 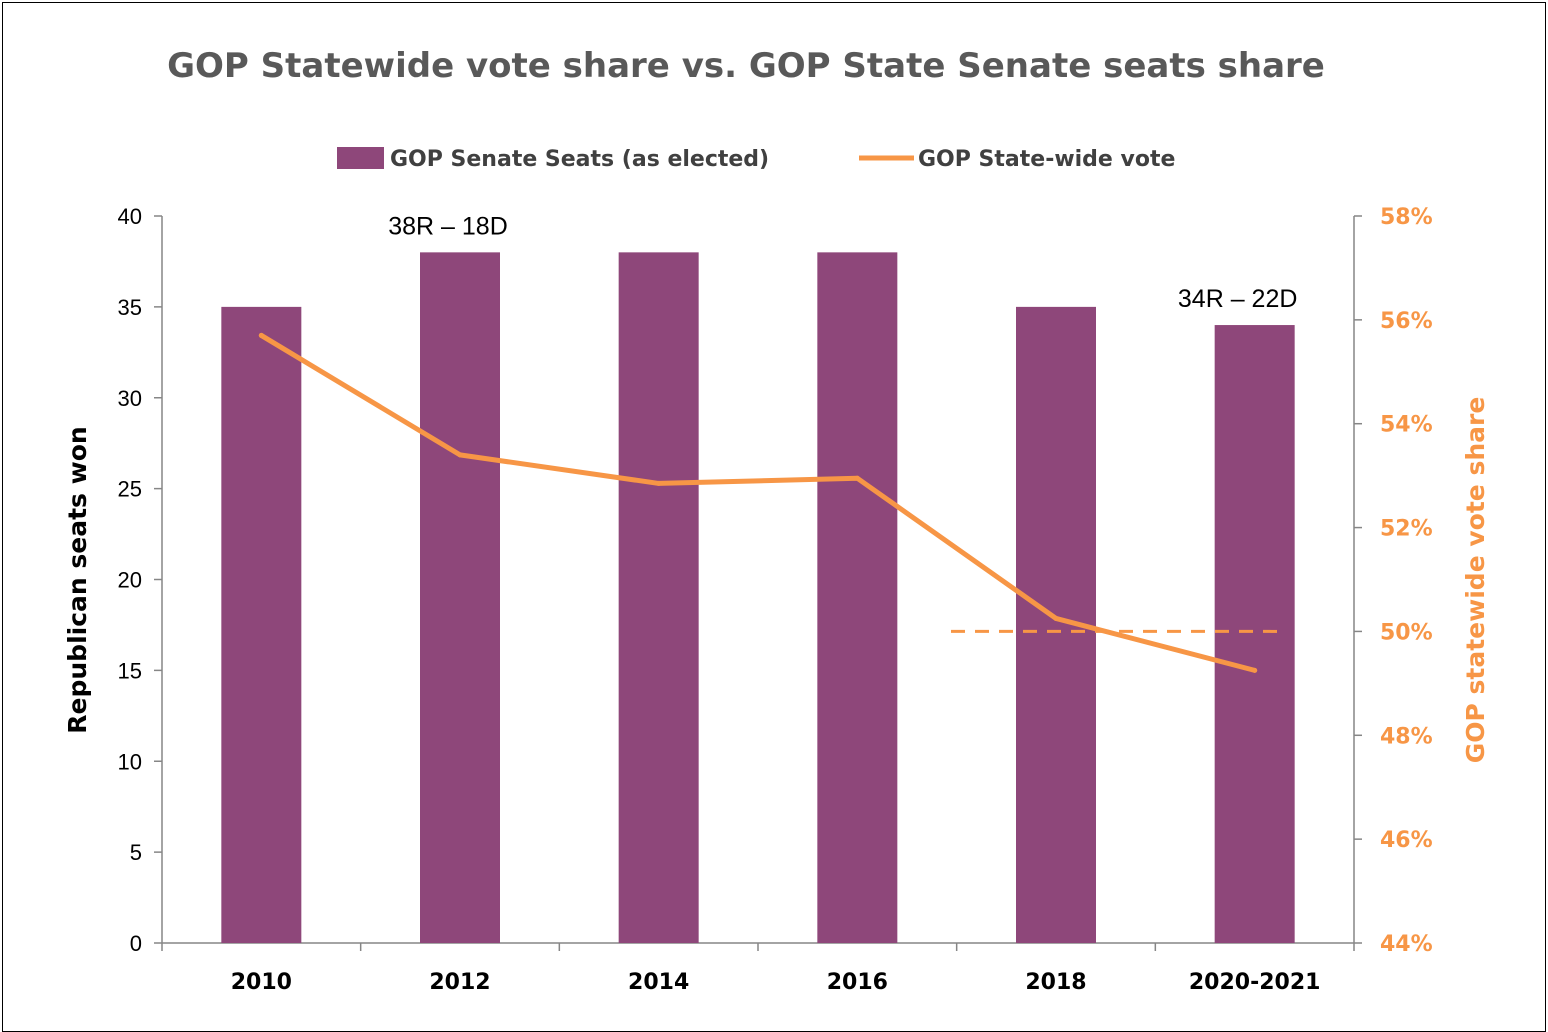 What do you see at coordinates (459, 982) in the screenshot?
I see `x-tick-label: 2012` at bounding box center [459, 982].